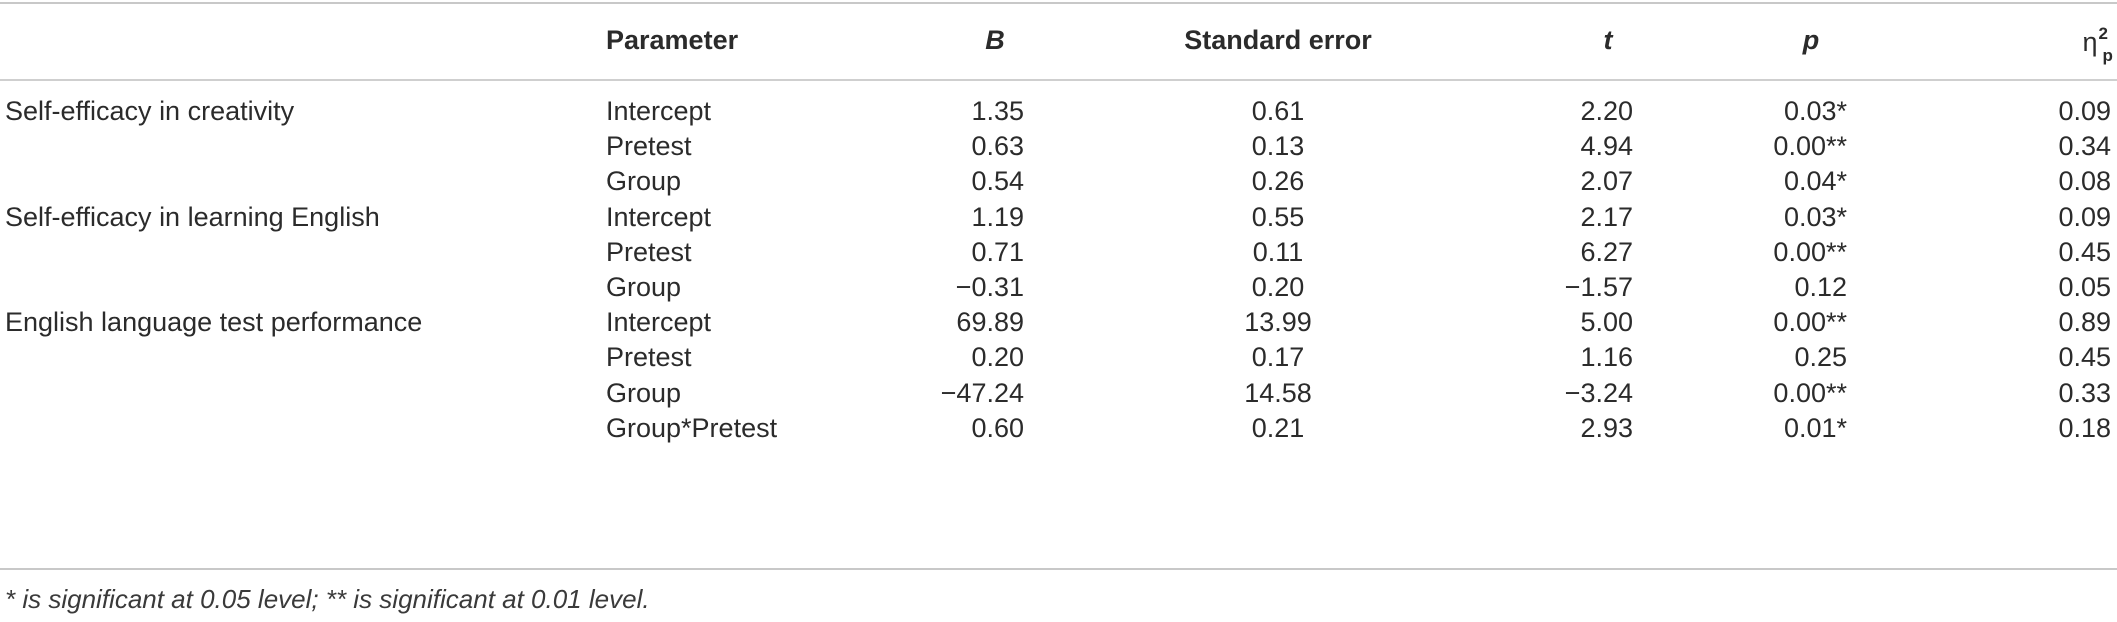 This screenshot has width=2117, height=622. I want to click on row-p: 0.01*, so click(1815, 428).